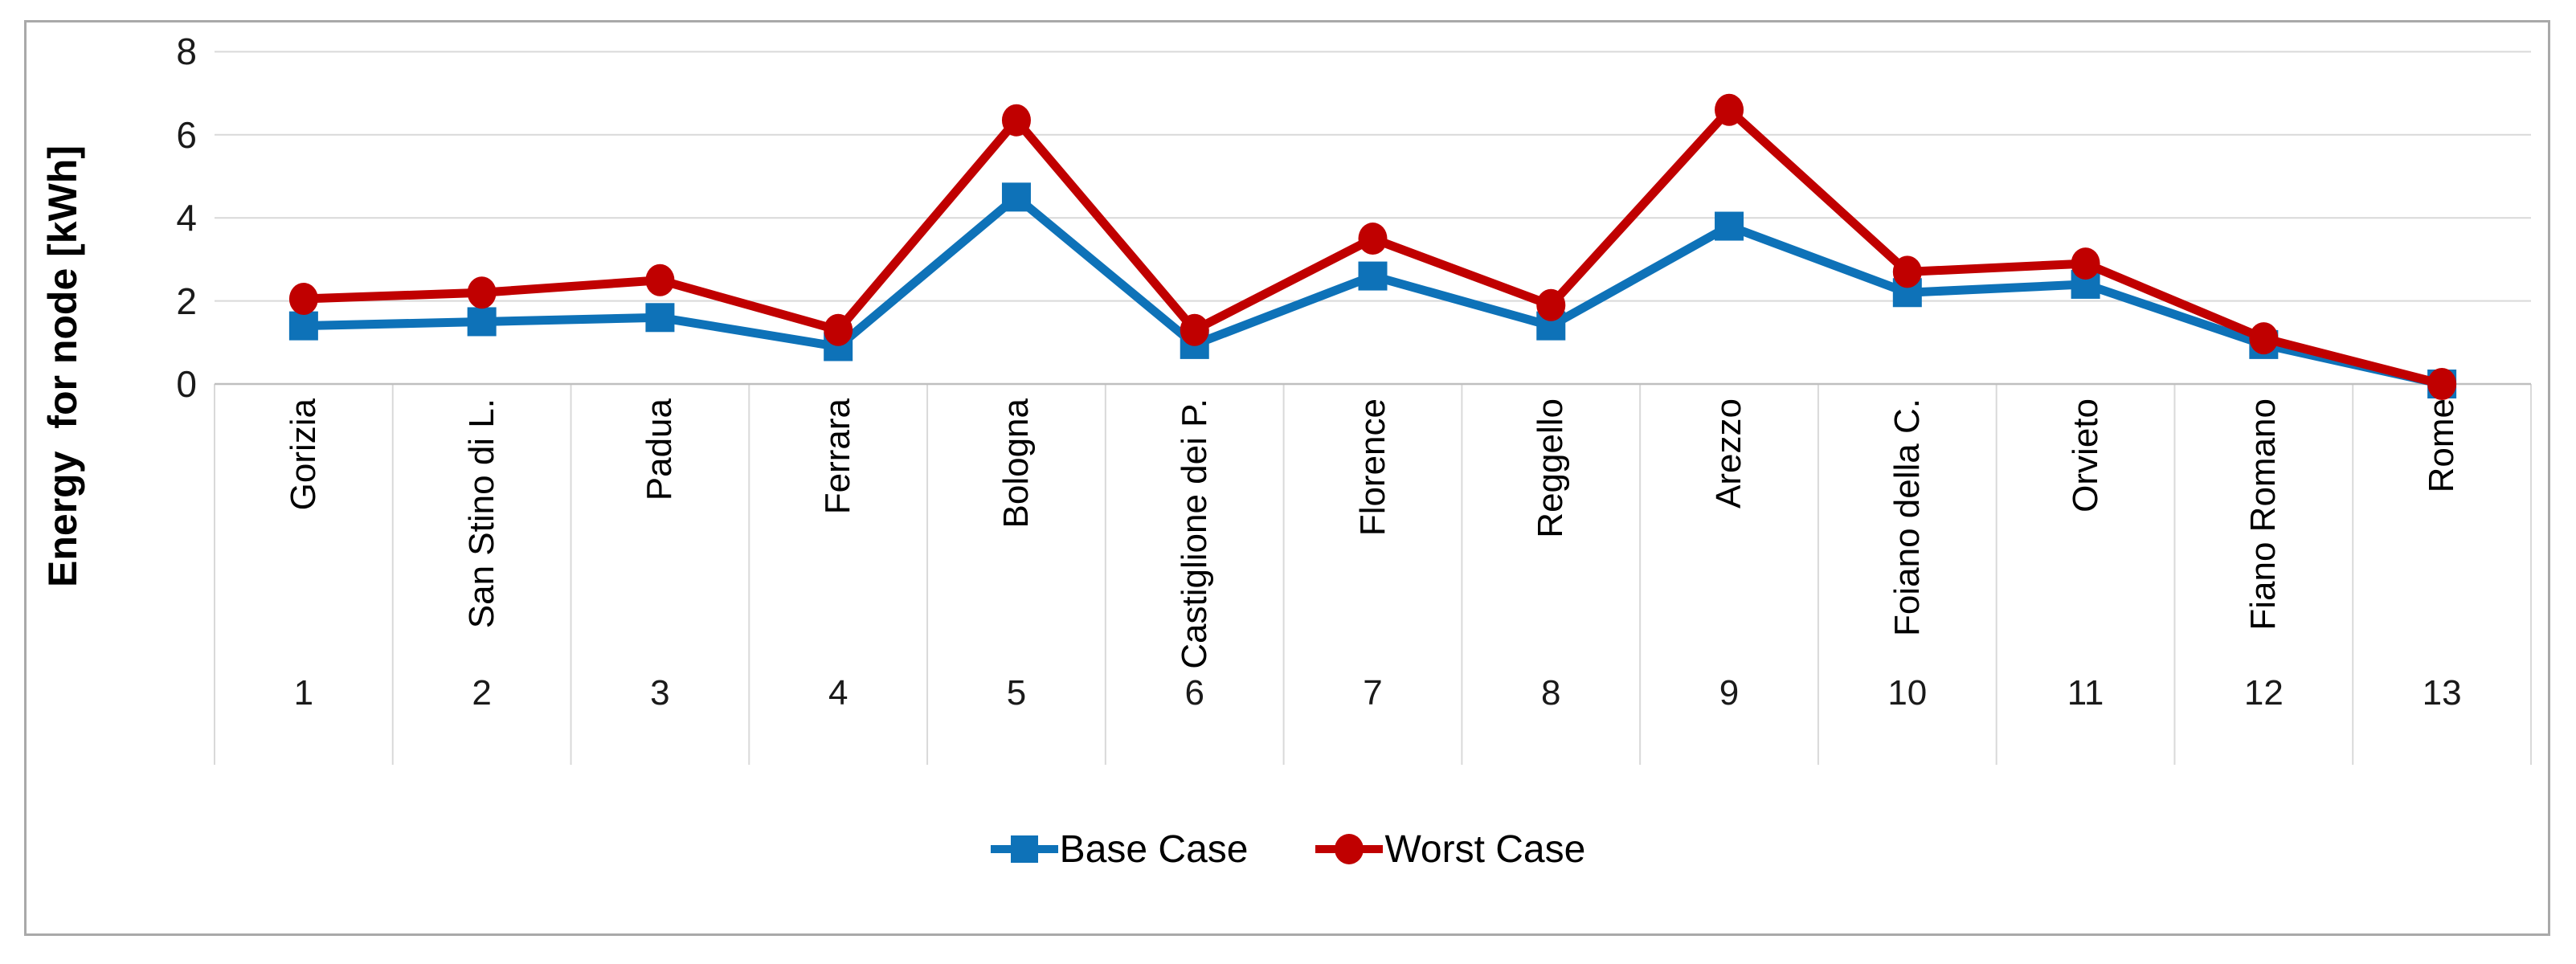 Image resolution: width=2576 pixels, height=964 pixels. What do you see at coordinates (838, 693) in the screenshot?
I see `x-category-number: 4` at bounding box center [838, 693].